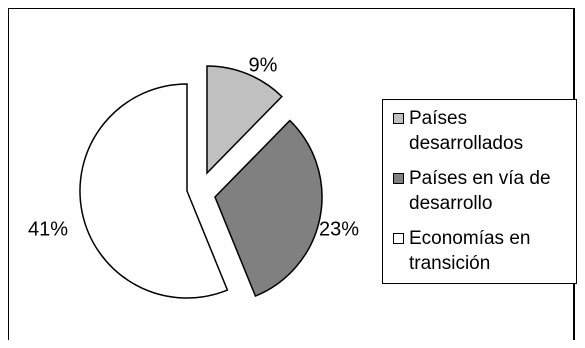  Describe the element at coordinates (244, 120) in the screenshot. I see `slice-desarrollados` at that location.